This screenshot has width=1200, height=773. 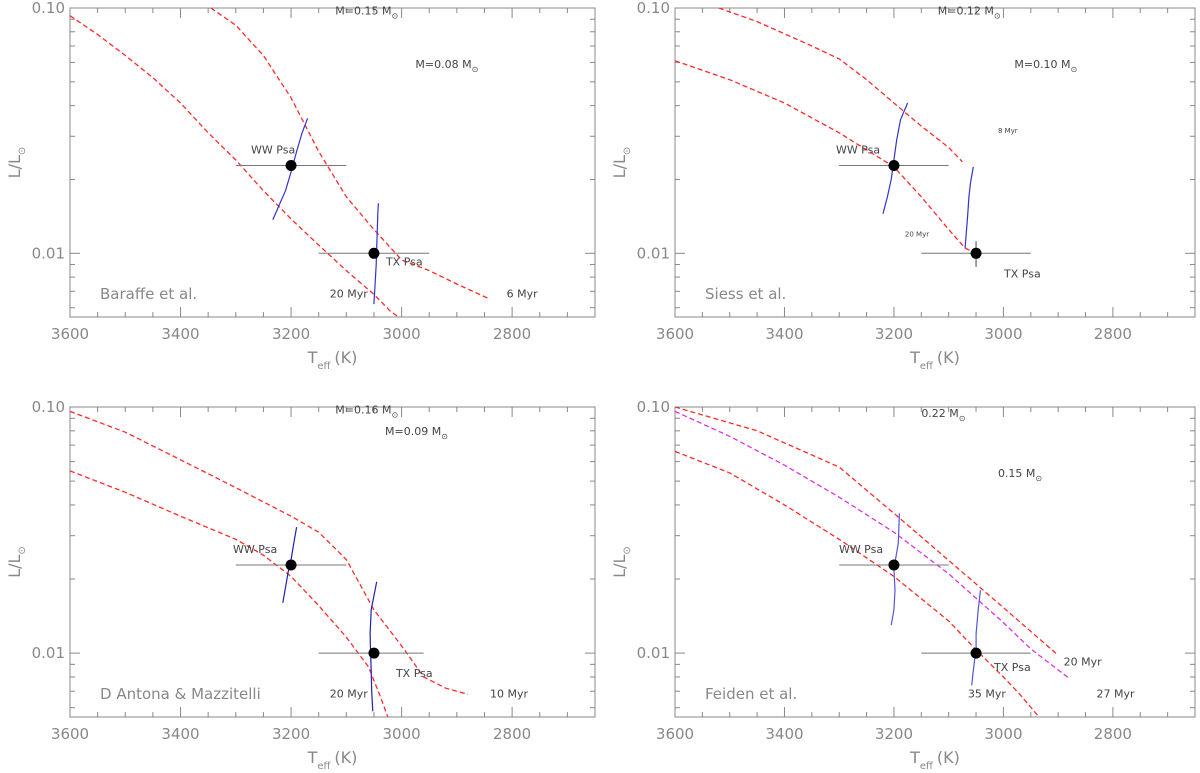 I want to click on annotation-label: M=0.08 M⊙, so click(x=446, y=66).